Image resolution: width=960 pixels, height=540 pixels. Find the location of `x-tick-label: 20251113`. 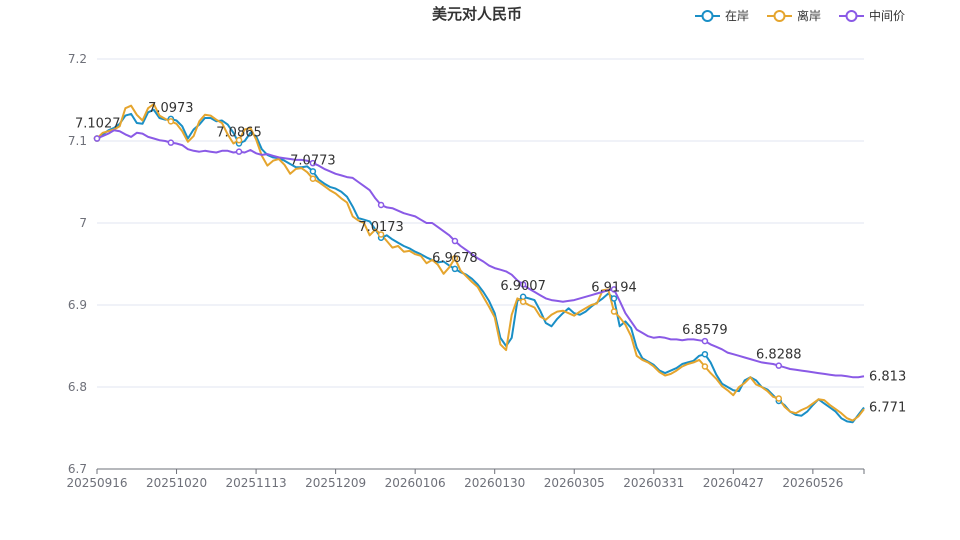

x-tick-label: 20251113 is located at coordinates (256, 483).